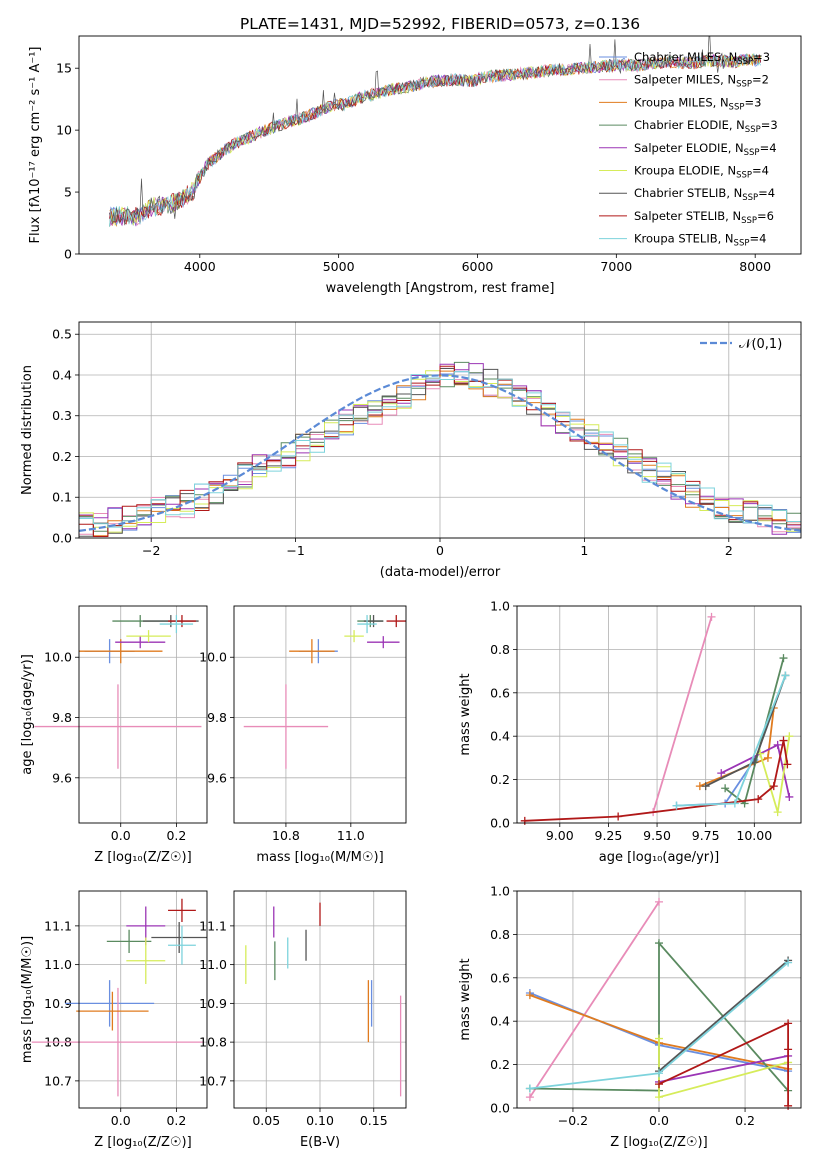 Image resolution: width=819 pixels, height=1170 pixels. I want to click on y-tick-label: 15, so click(64, 68).